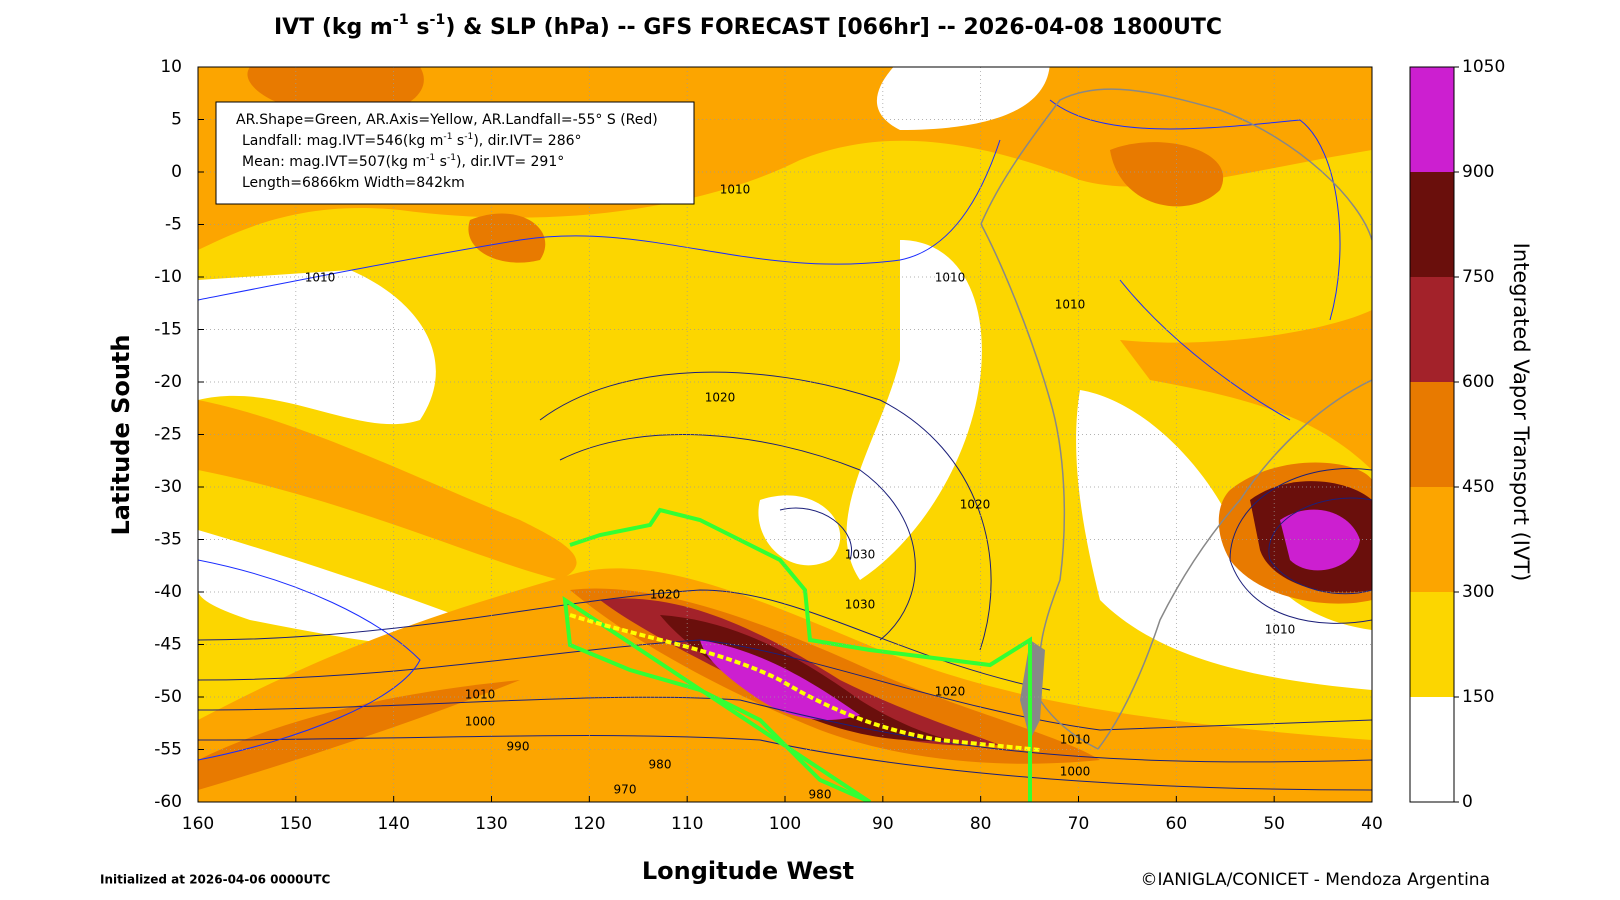  Describe the element at coordinates (168, 435) in the screenshot. I see `y-tick-label: -25` at that location.